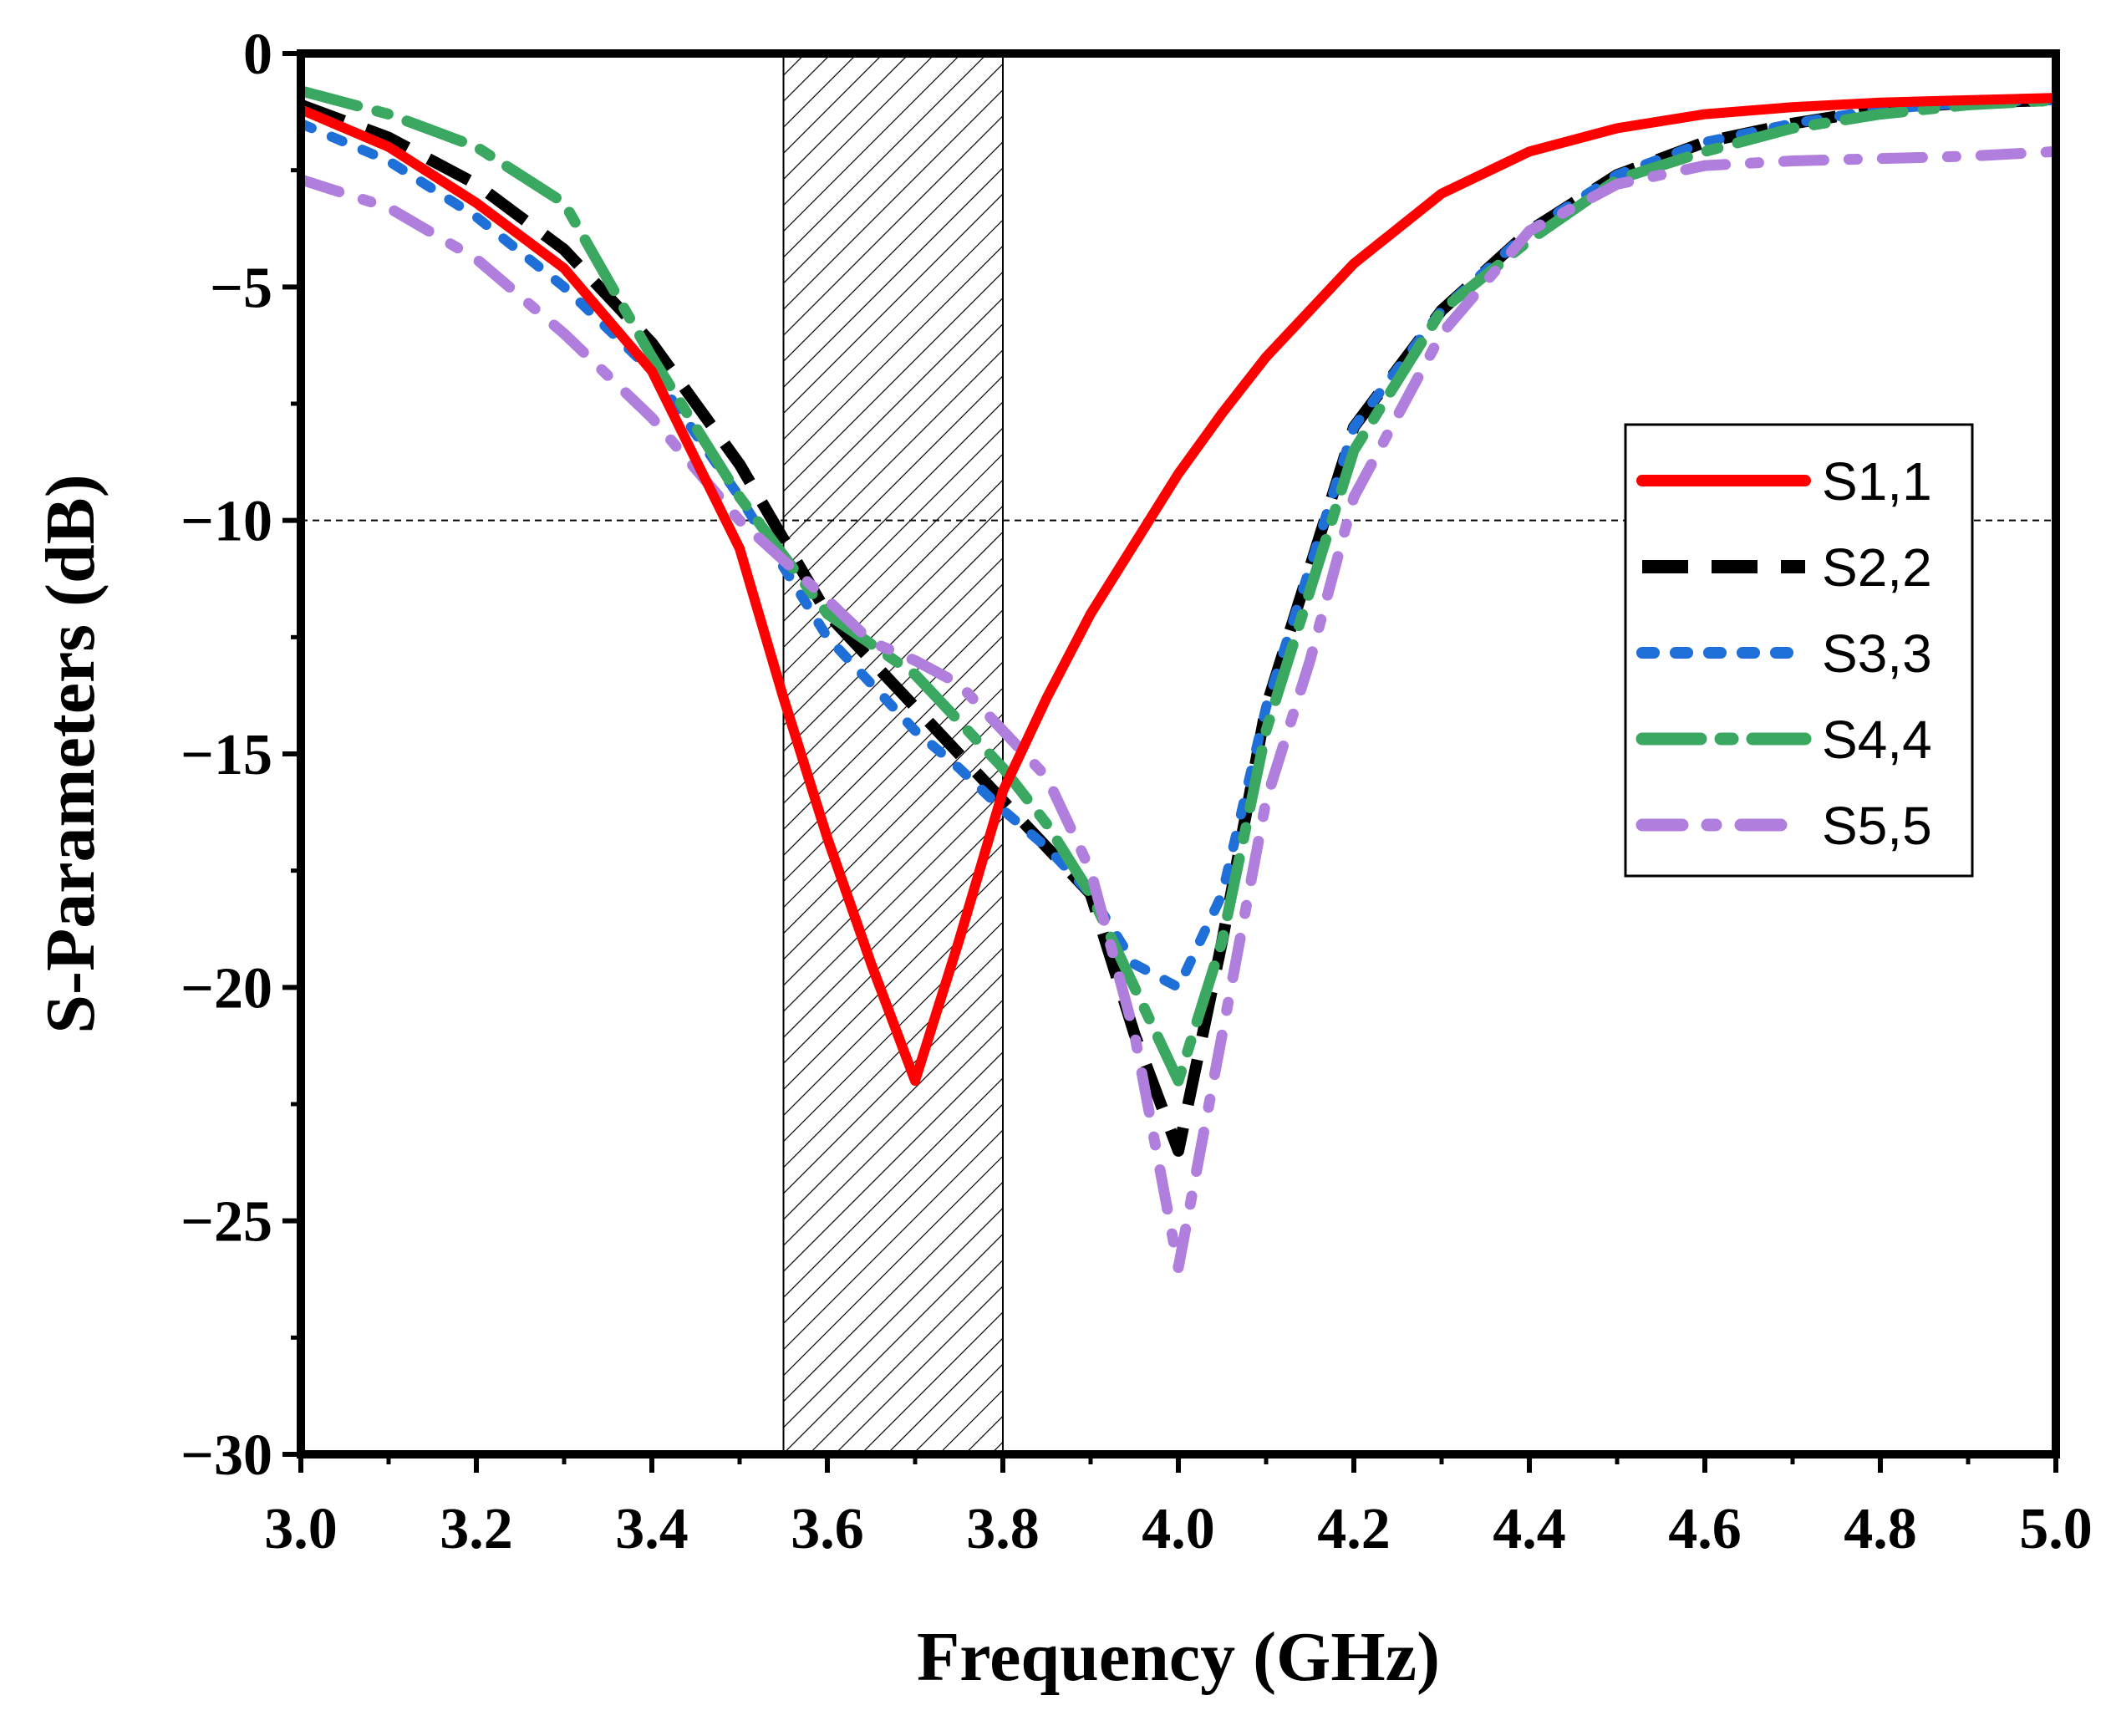 The height and width of the screenshot is (1736, 2106). I want to click on x-tick-label: 4.2, so click(1354, 1529).